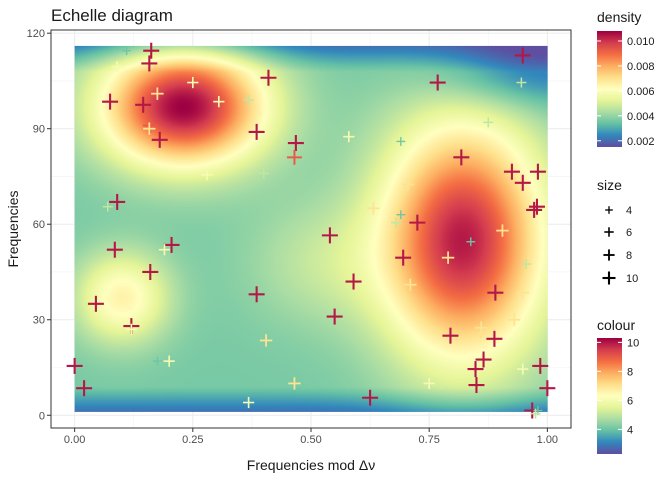  I want to click on x-tick-label: 0.75, so click(428, 440).